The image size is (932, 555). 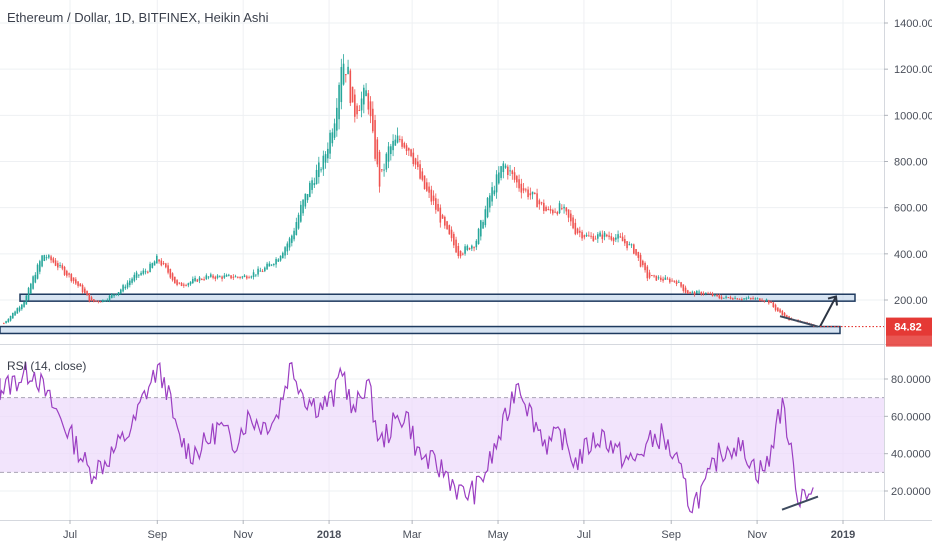 What do you see at coordinates (909, 326) in the screenshot?
I see `current-price-badge` at bounding box center [909, 326].